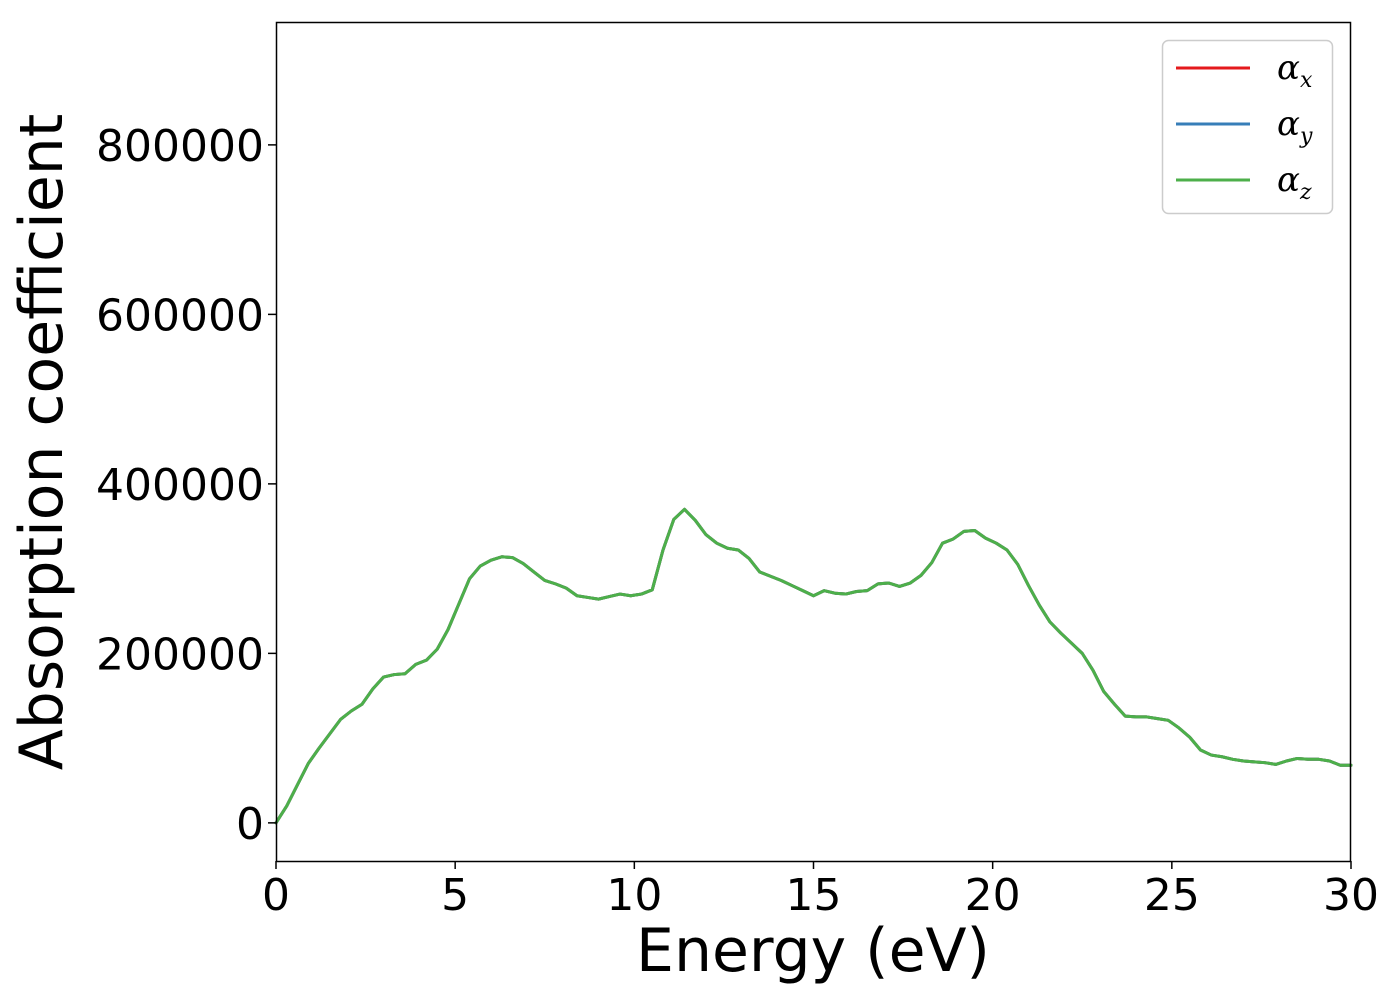 This screenshot has width=1400, height=1005. I want to click on y-tick-label: 200000, so click(180, 654).